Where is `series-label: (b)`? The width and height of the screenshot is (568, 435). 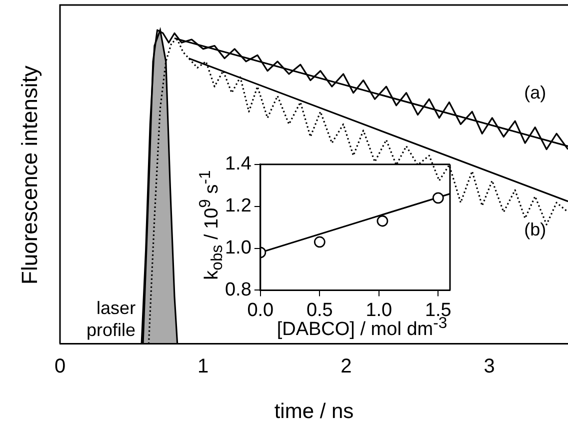 series-label: (b) is located at coordinates (535, 229).